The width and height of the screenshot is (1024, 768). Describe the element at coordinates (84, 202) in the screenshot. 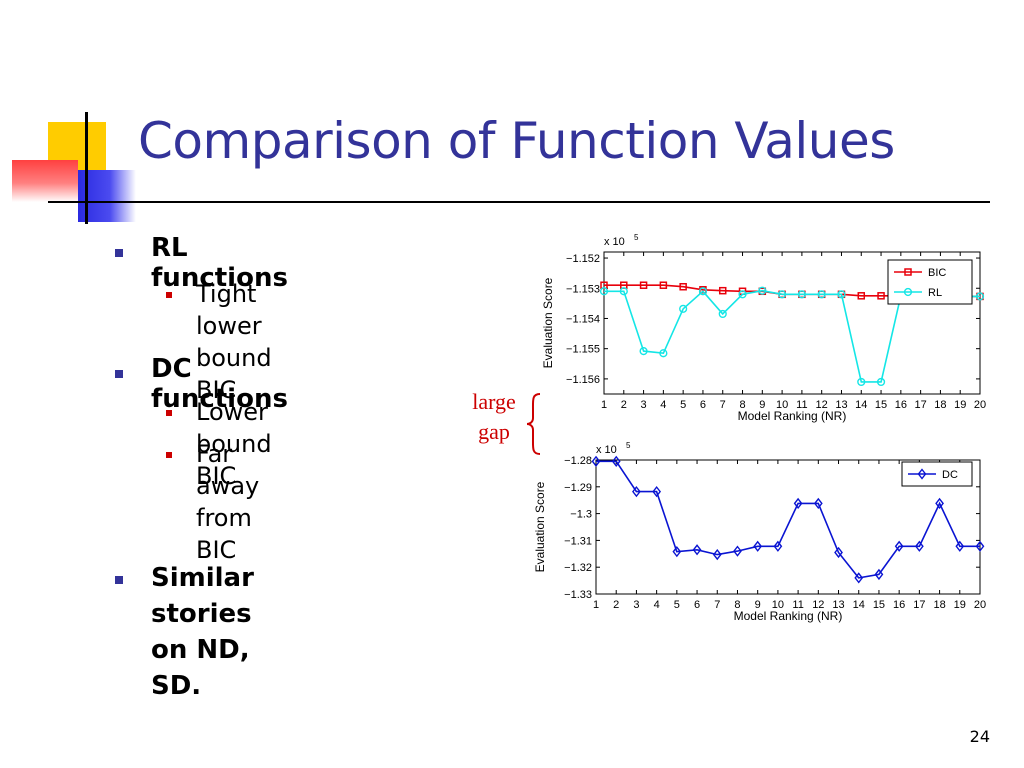

I see `horizontal-rule-short` at that location.